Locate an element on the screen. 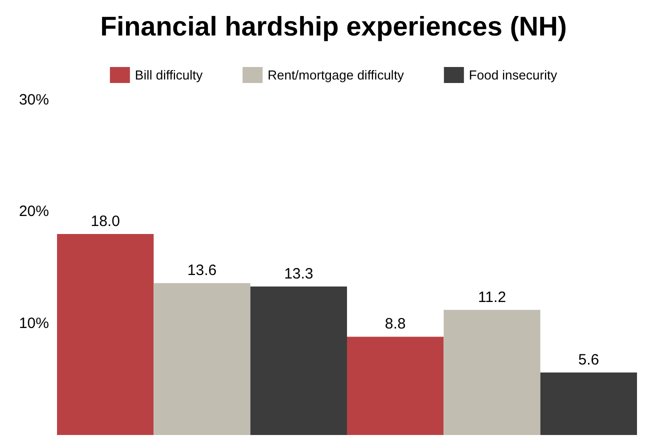 This screenshot has height=443, width=667. y-tick-label: 10% is located at coordinates (33, 323).